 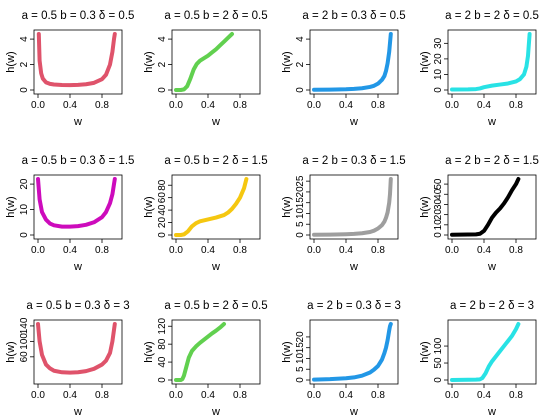 What do you see at coordinates (354, 306) in the screenshot?
I see `panel-title: a = 2 b = 0.3 δ = 3` at bounding box center [354, 306].